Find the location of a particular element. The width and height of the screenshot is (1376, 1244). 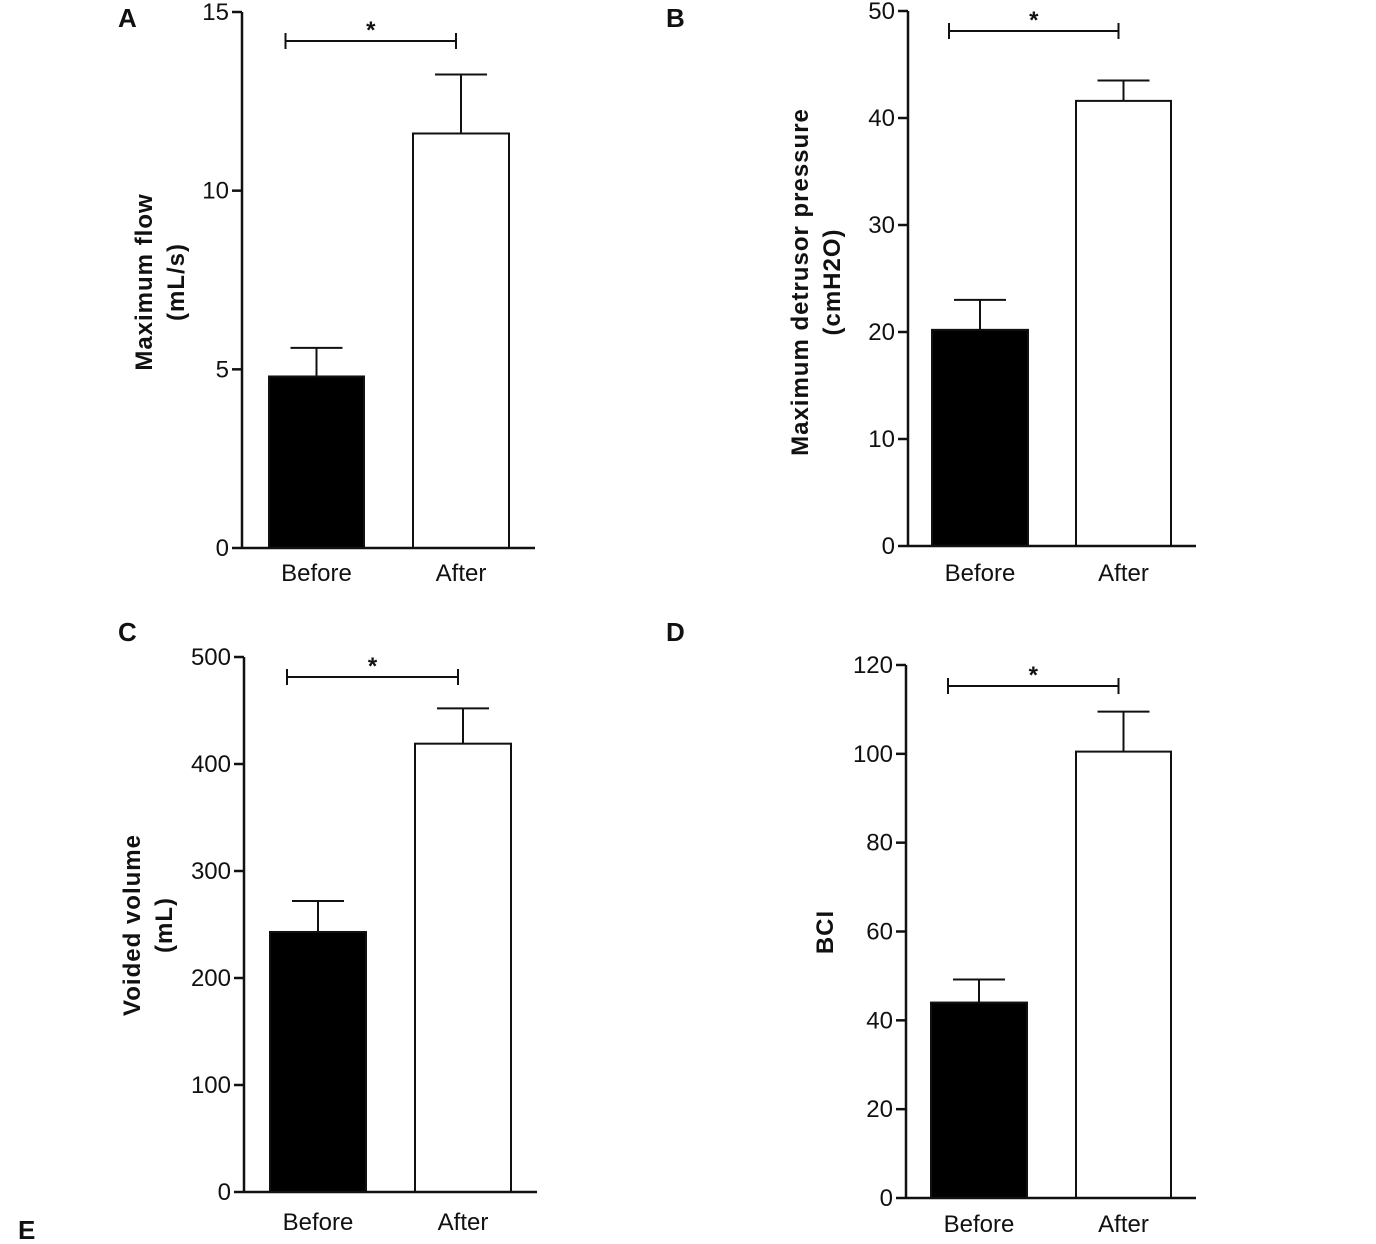

y-axis-label: Maximum flow (mL/s) is located at coordinates (160, 281).